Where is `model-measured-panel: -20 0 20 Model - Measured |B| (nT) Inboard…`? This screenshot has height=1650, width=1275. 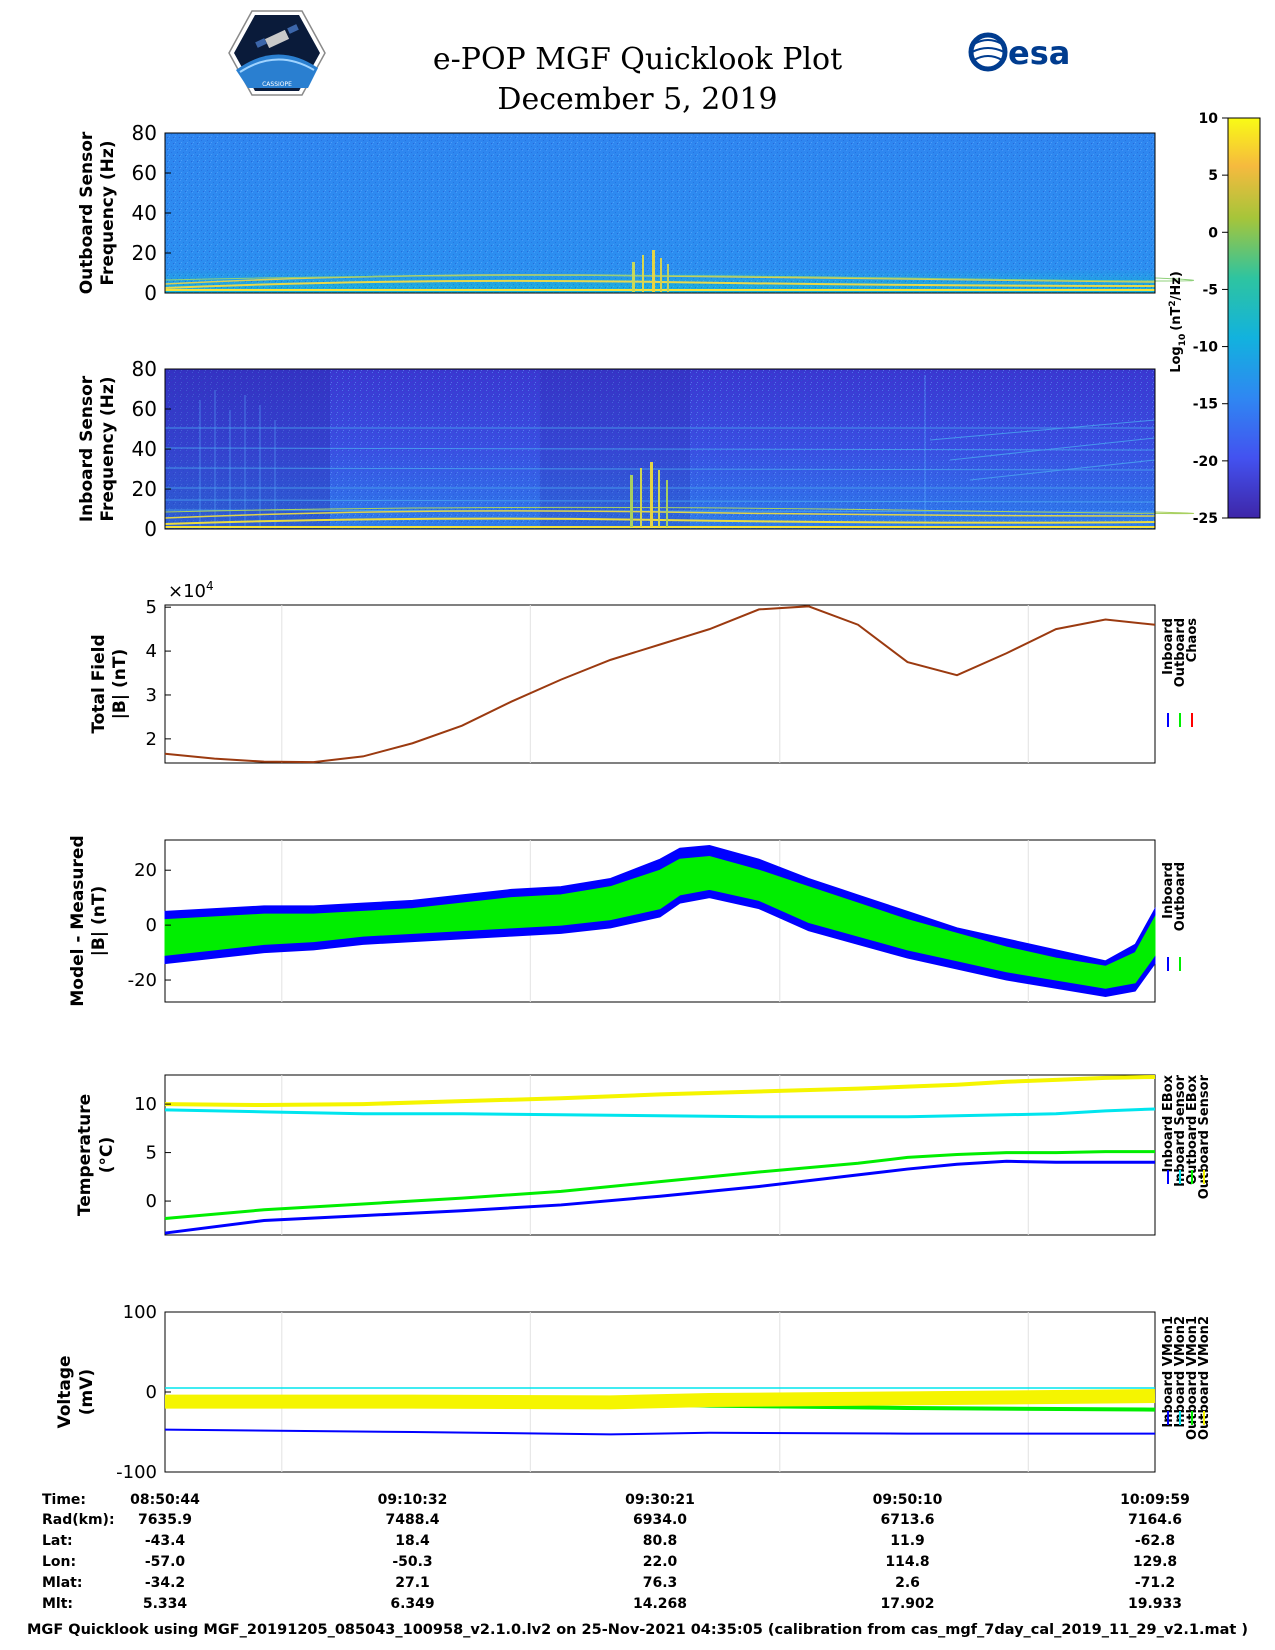 model-measured-panel: -20 0 20 Model - Measured |B| (nT) Inboard… is located at coordinates (628, 920).